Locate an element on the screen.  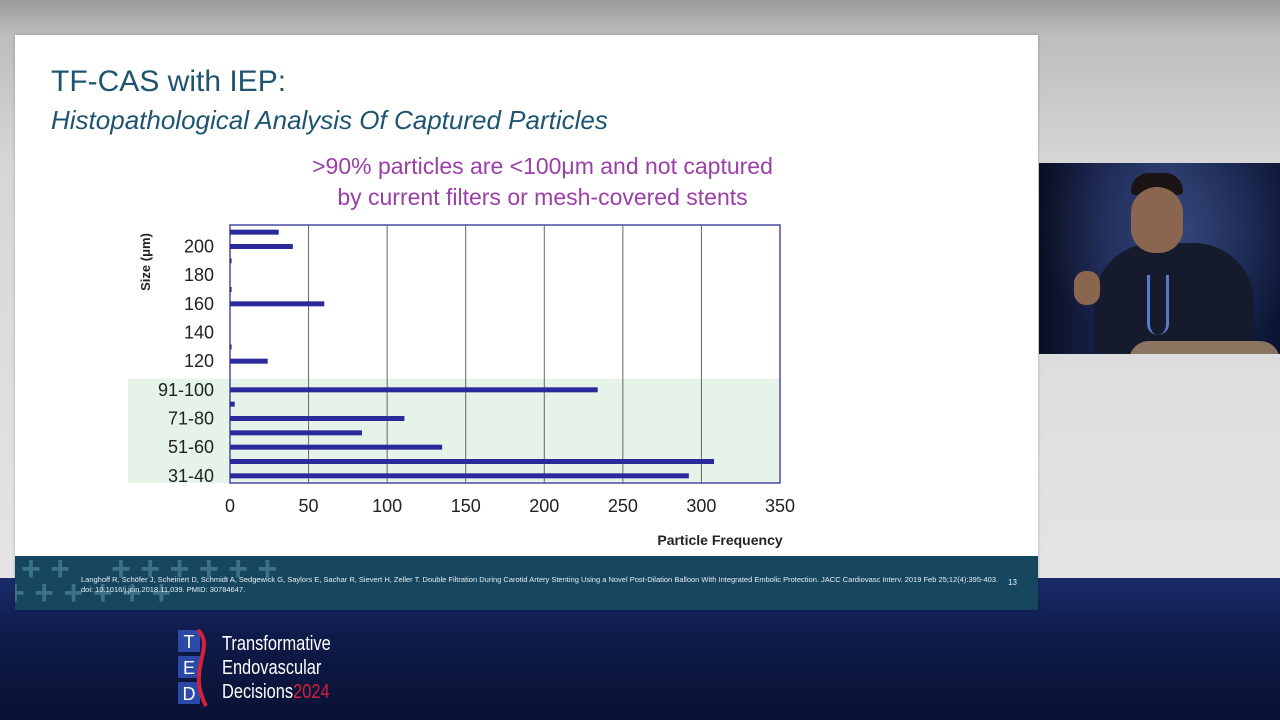
logo-letter-t: T is located at coordinates (189, 642).